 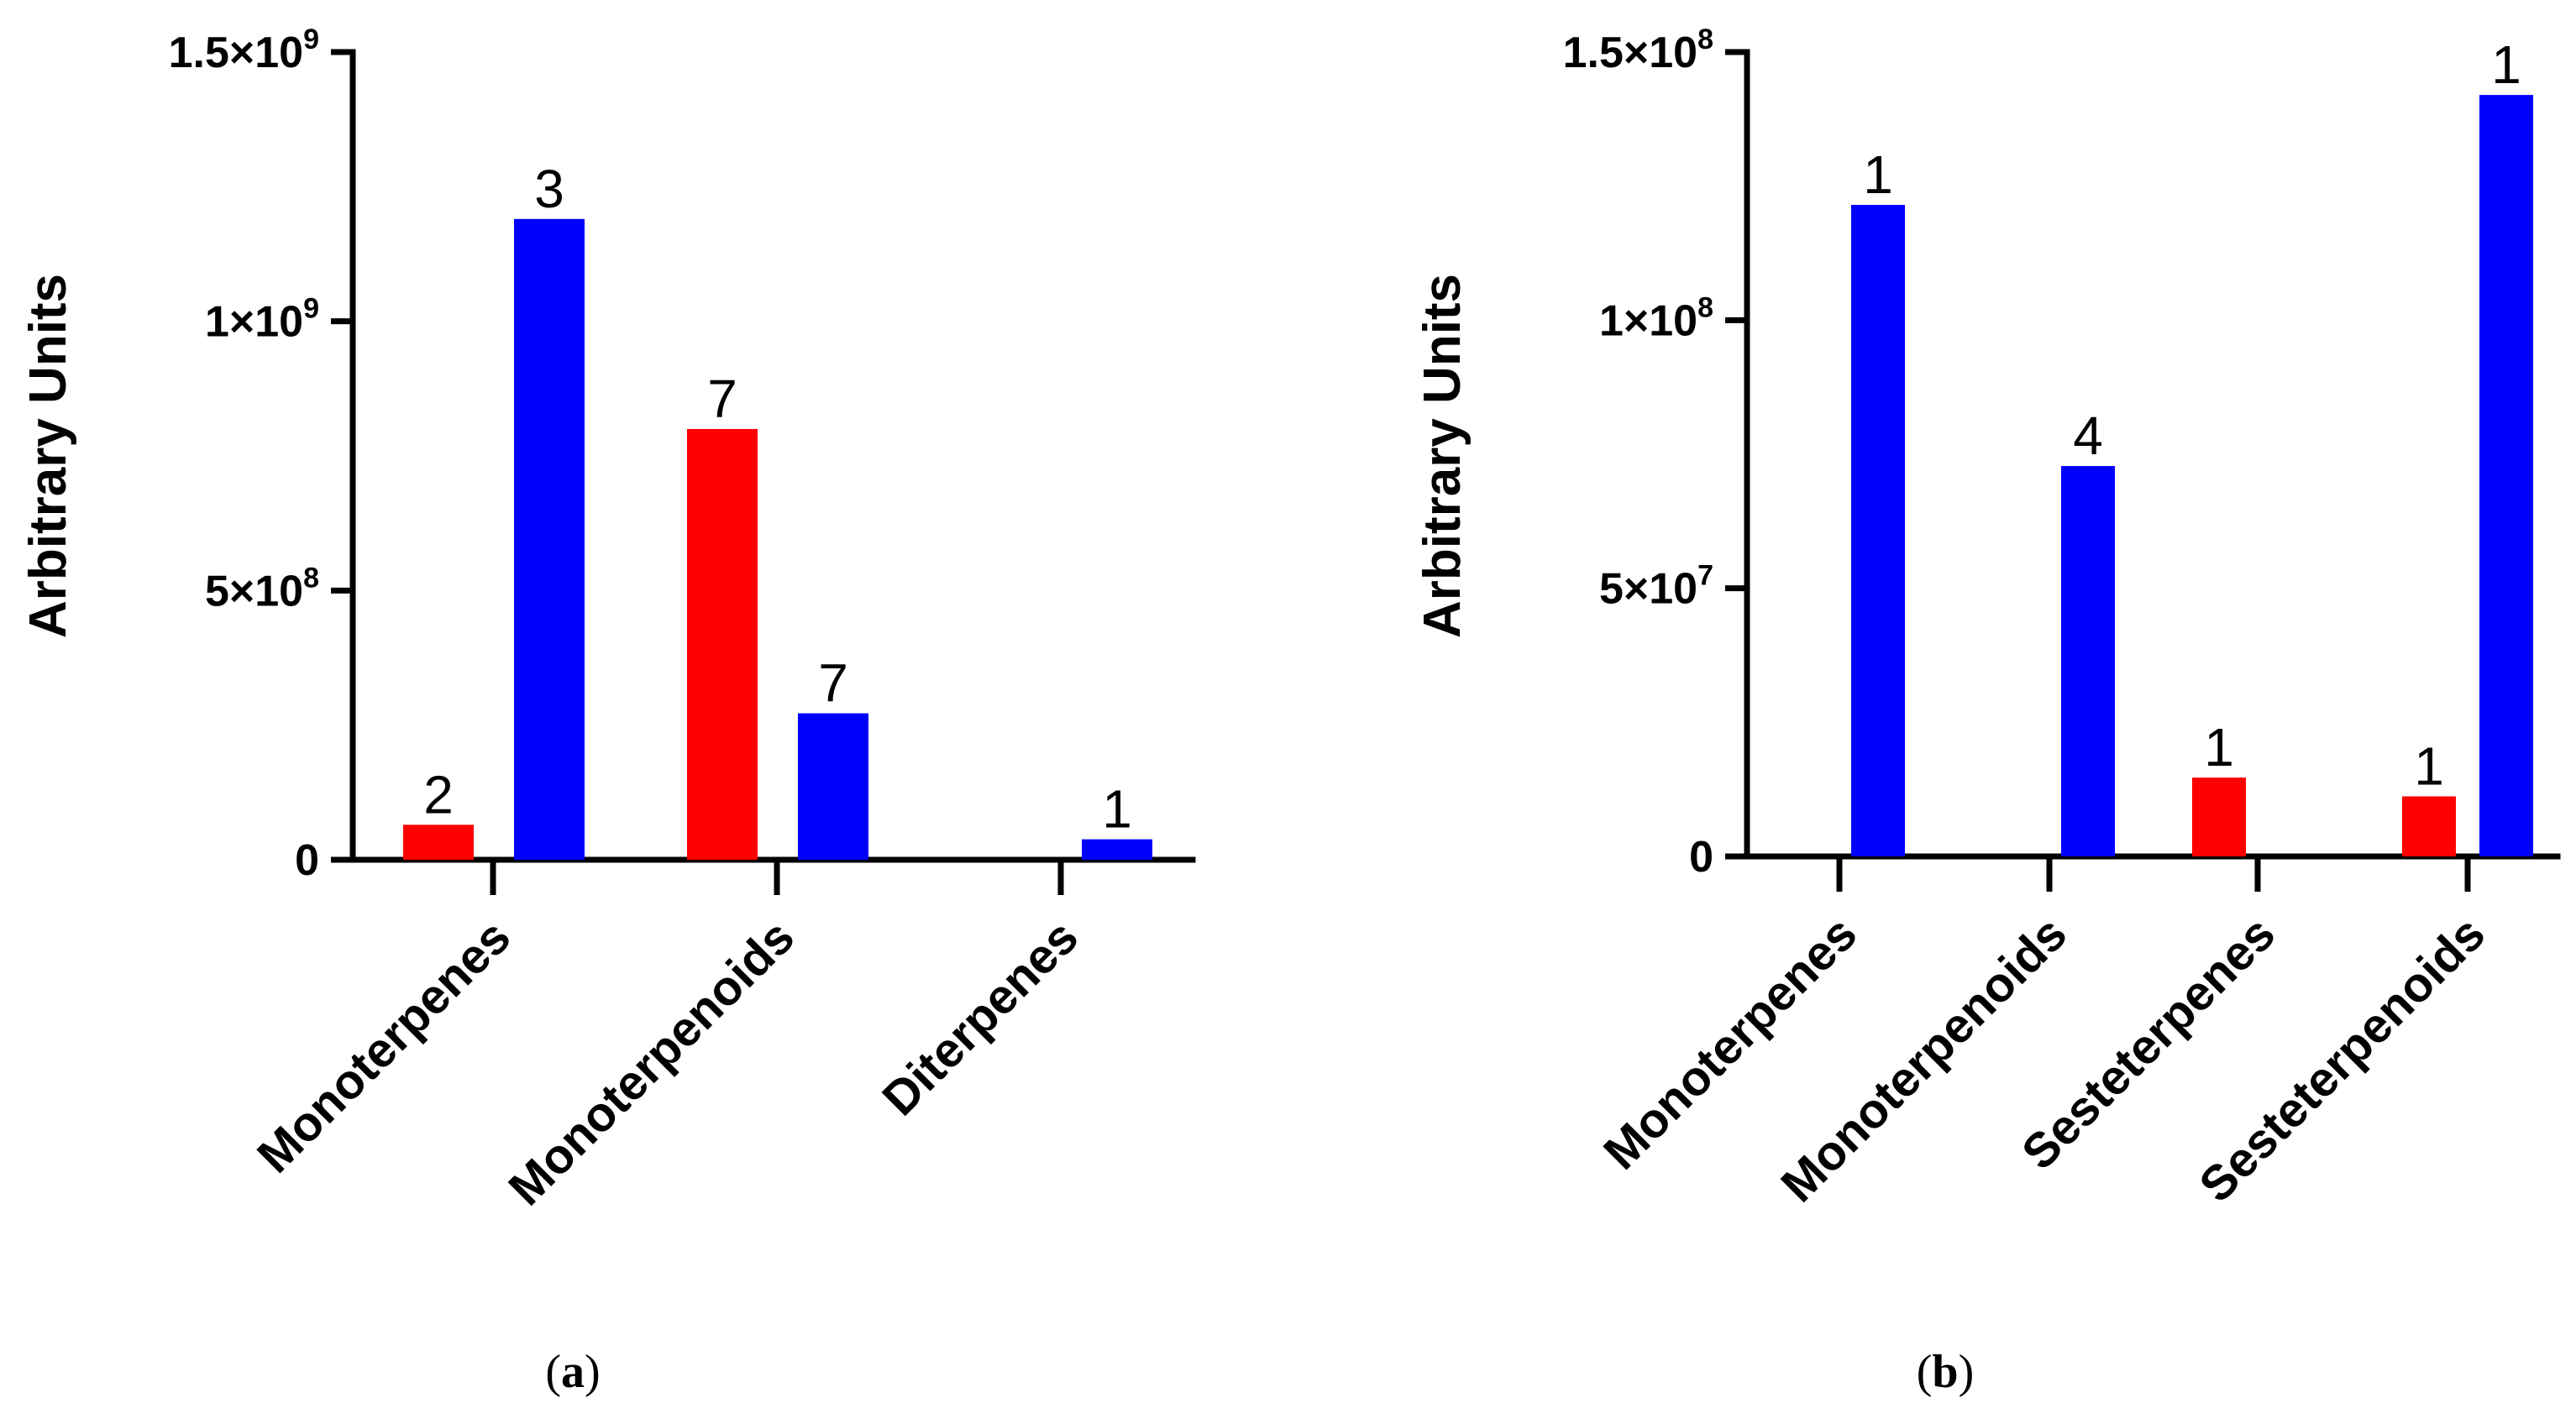 What do you see at coordinates (651, 1062) in the screenshot?
I see `x-tick-label: Monoterpenoids` at bounding box center [651, 1062].